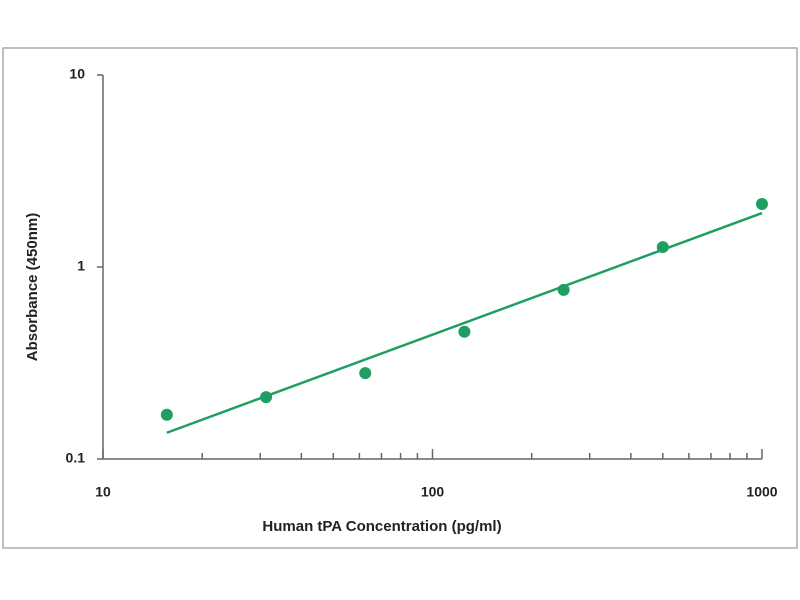 Image resolution: width=800 pixels, height=600 pixels. I want to click on y-tick-label: 10, so click(77, 74).